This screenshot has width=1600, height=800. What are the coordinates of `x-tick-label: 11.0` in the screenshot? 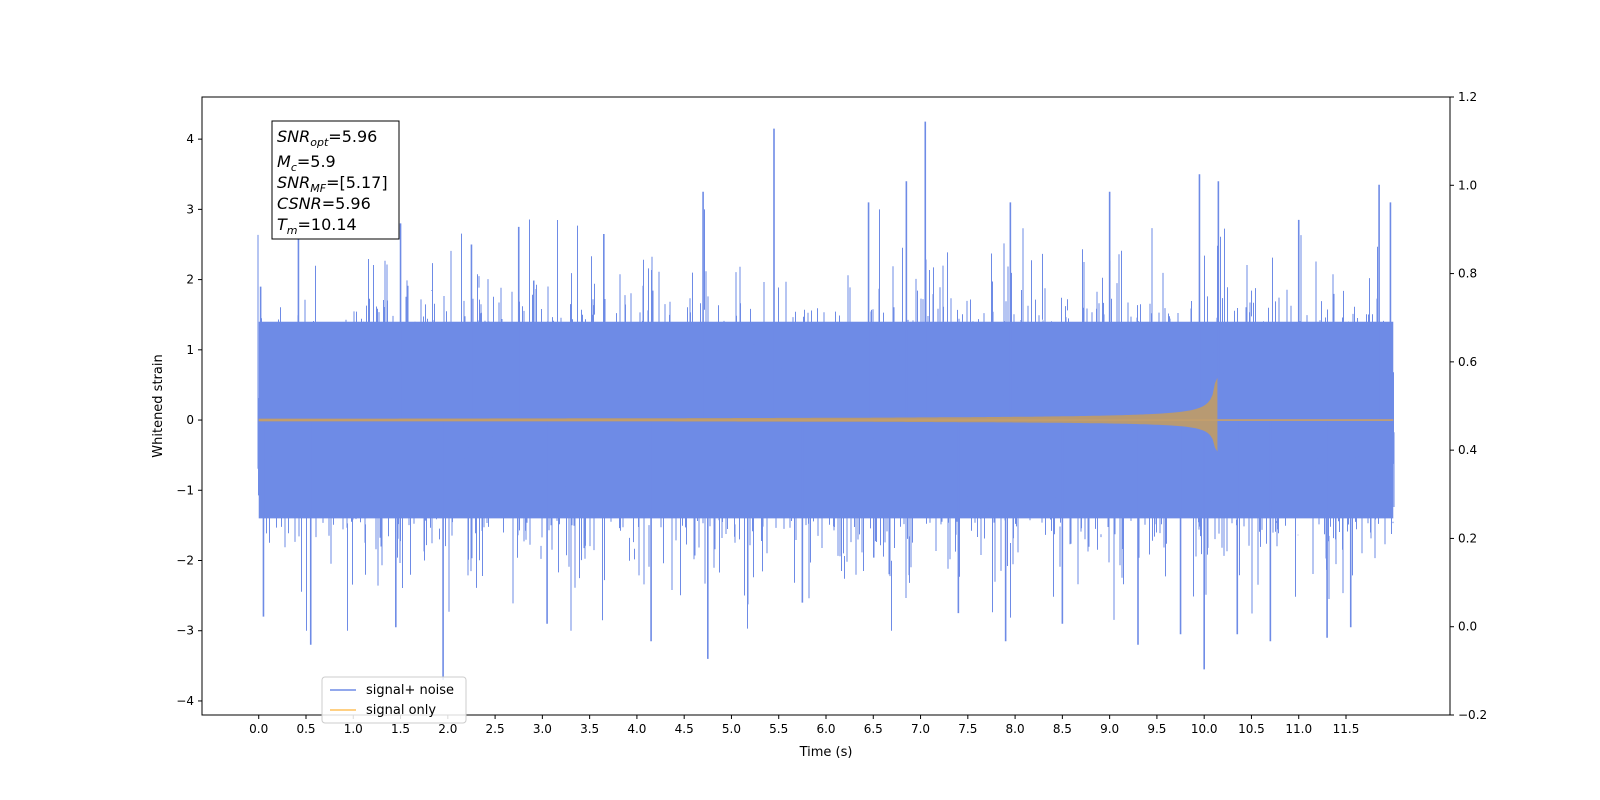 It's located at (1298, 729).